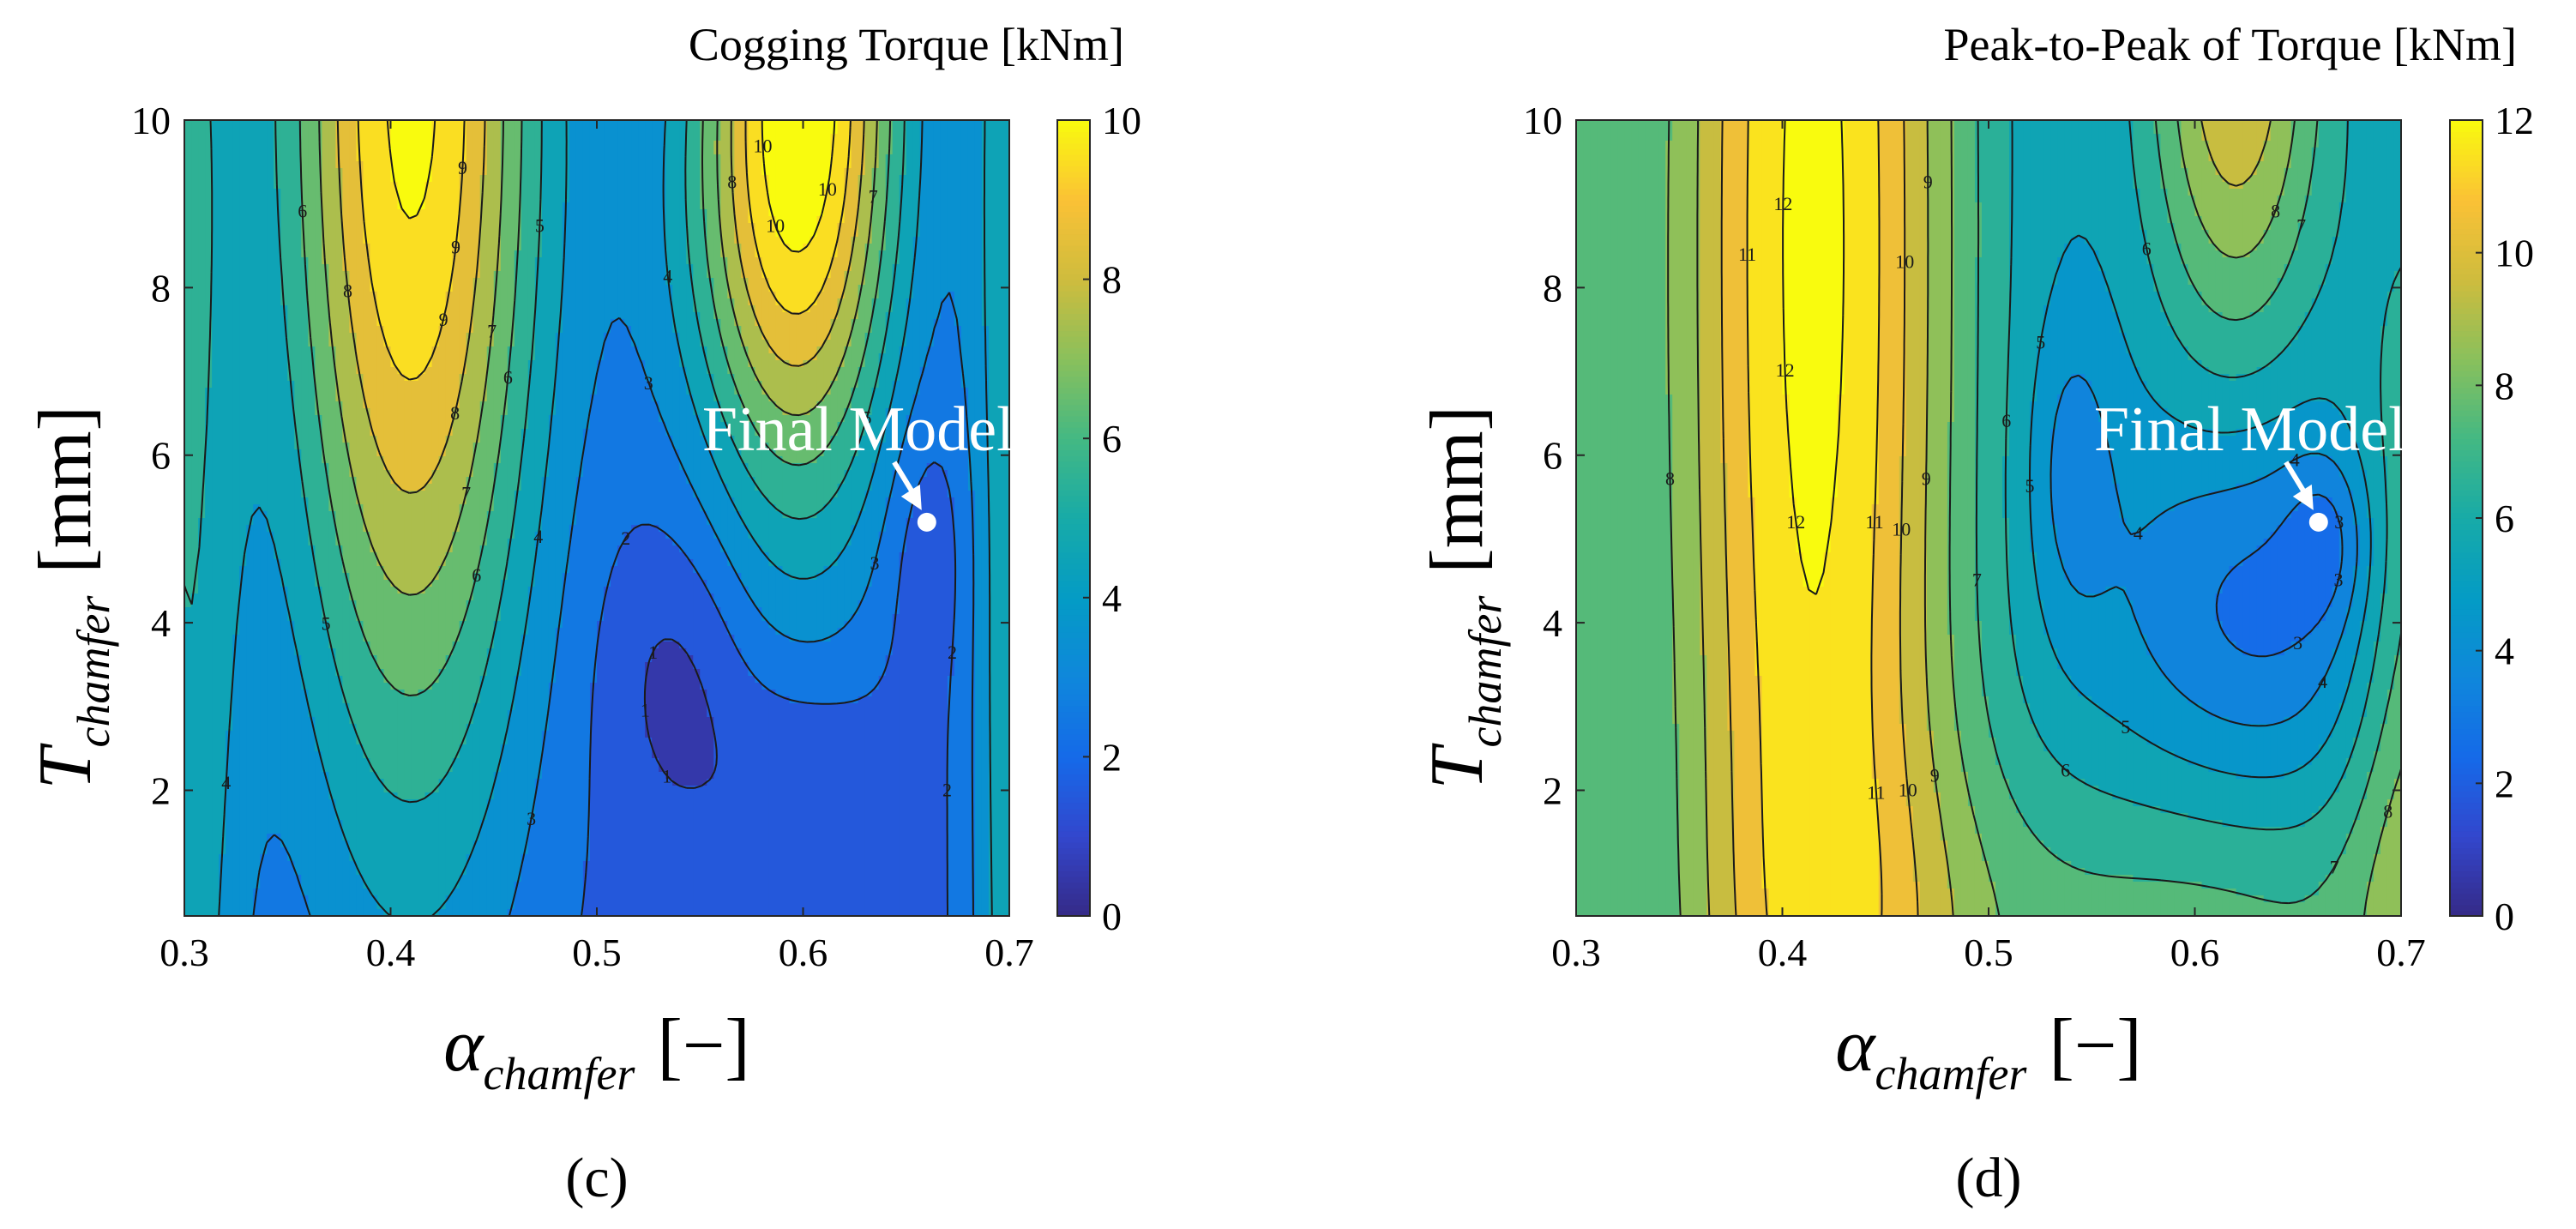  I want to click on x-tick-label: 0.5, so click(1988, 952).